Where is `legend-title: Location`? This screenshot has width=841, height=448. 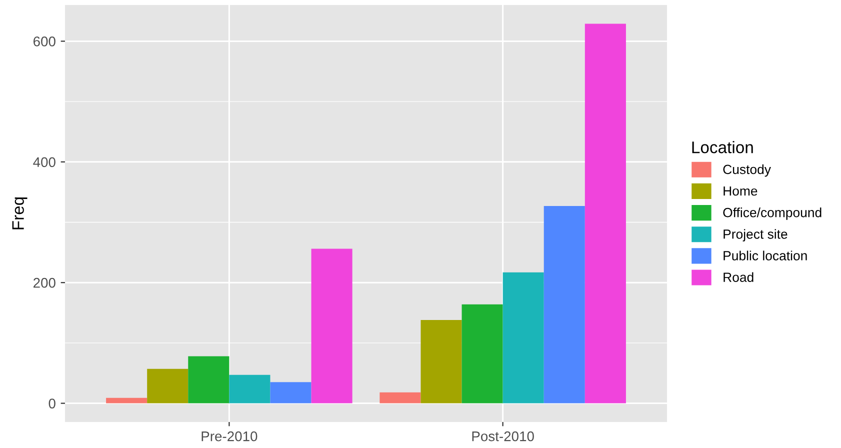
legend-title: Location is located at coordinates (722, 147).